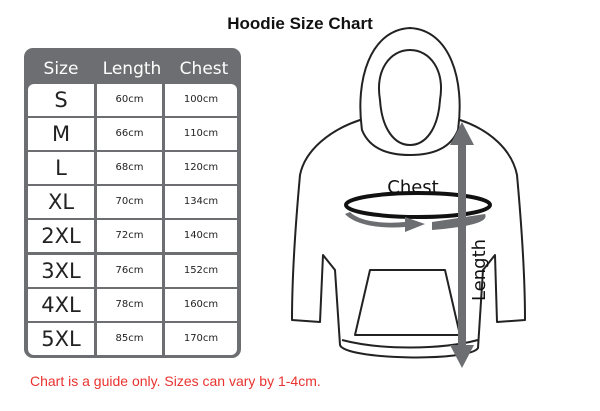 The height and width of the screenshot is (411, 600). What do you see at coordinates (385, 222) in the screenshot?
I see `chest-arrow` at bounding box center [385, 222].